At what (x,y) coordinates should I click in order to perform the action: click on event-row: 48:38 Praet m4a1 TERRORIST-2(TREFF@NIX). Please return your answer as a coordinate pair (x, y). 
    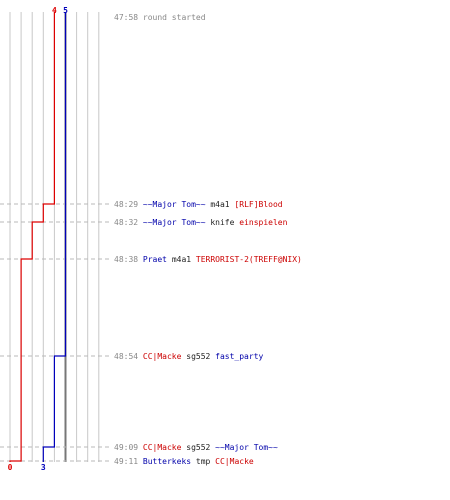
    Looking at the image, I should click on (208, 259).